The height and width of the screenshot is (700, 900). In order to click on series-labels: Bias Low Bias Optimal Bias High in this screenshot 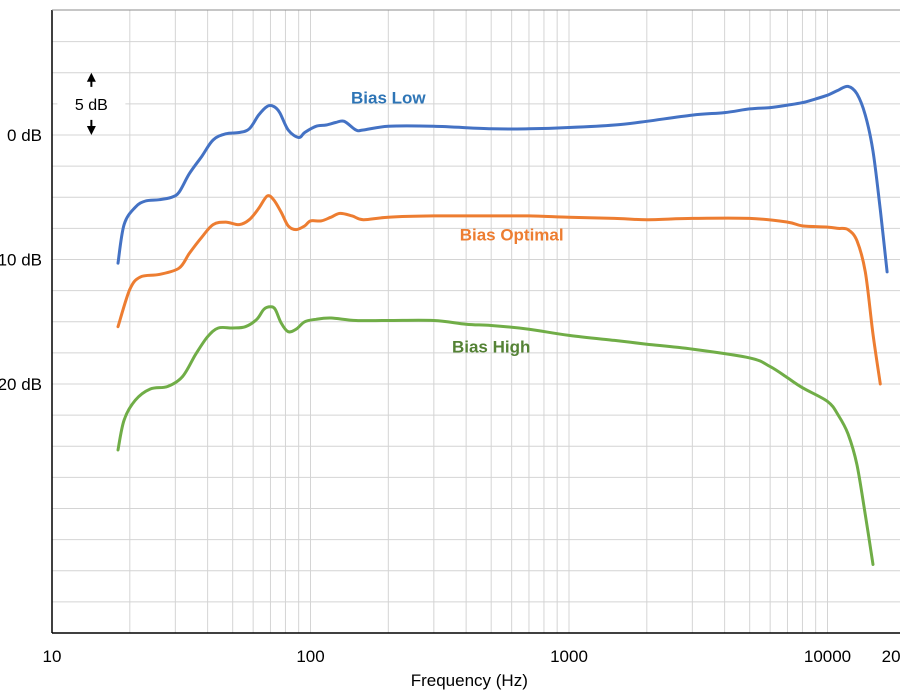, I will do `click(457, 223)`.